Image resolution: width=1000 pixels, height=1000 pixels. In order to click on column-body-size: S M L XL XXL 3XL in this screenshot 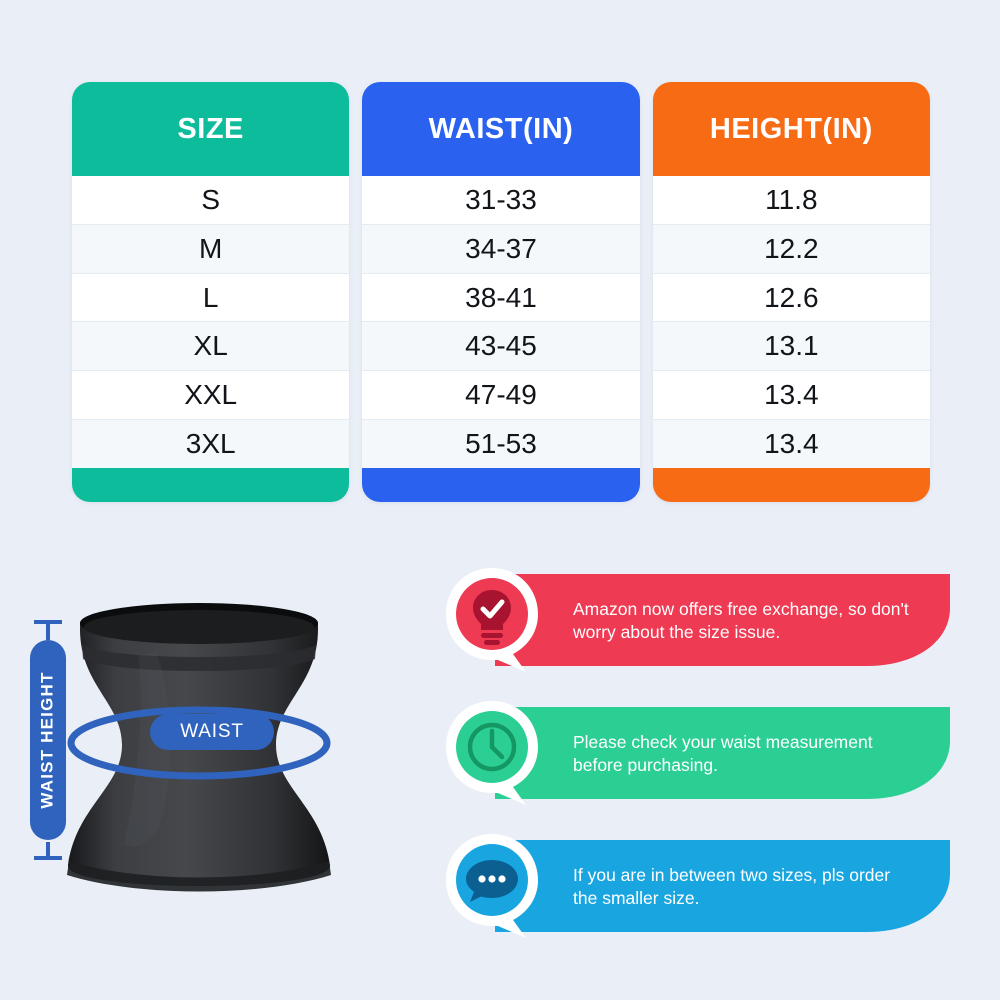, I will do `click(211, 322)`.